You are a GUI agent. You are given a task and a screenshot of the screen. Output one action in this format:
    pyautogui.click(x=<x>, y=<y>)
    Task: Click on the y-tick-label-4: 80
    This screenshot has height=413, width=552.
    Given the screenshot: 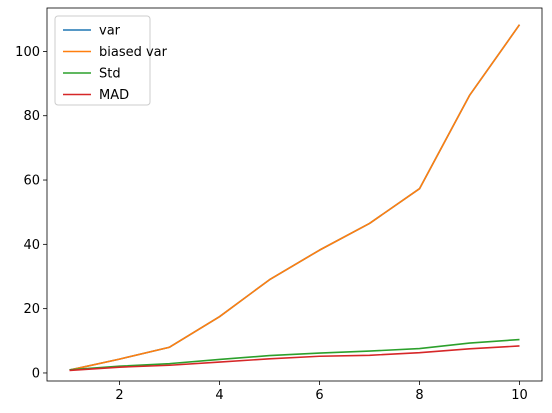 What is the action you would take?
    pyautogui.click(x=31, y=116)
    